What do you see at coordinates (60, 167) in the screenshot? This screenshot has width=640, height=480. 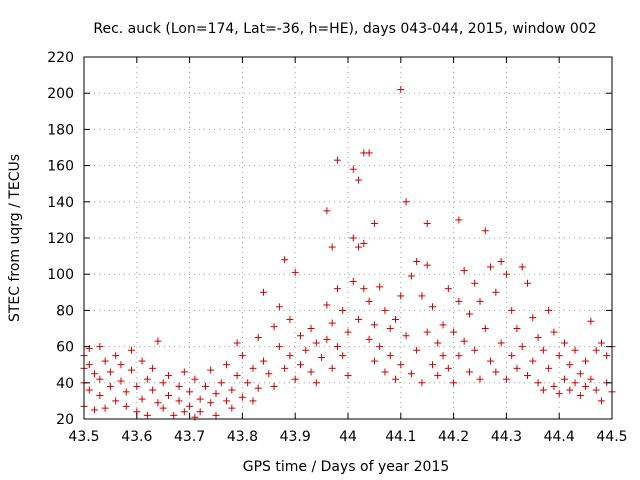 I see `y-tick-label: 160` at bounding box center [60, 167].